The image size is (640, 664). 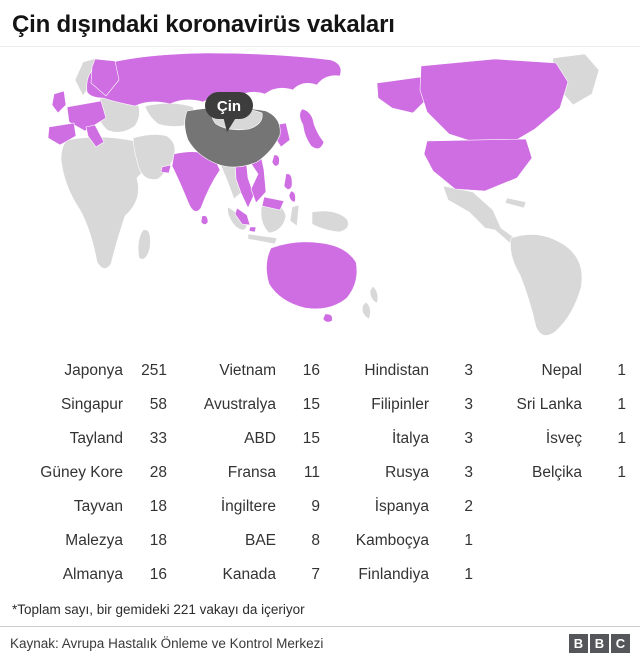 I want to click on map-region-uae, so click(x=166, y=169).